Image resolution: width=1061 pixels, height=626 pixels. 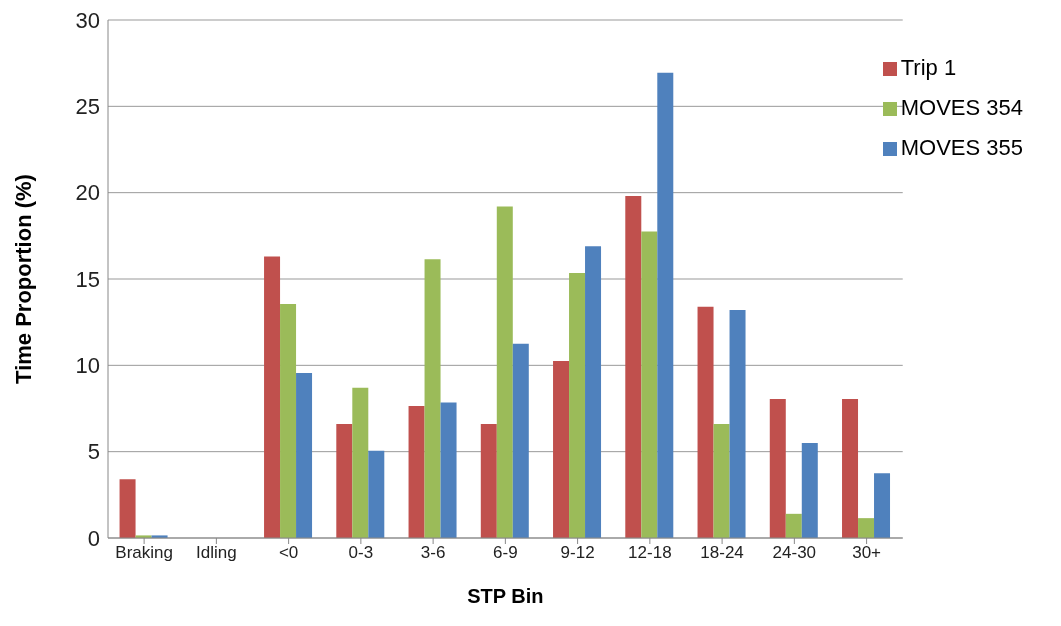 I want to click on x-axis-title: STP Bin, so click(x=505, y=596).